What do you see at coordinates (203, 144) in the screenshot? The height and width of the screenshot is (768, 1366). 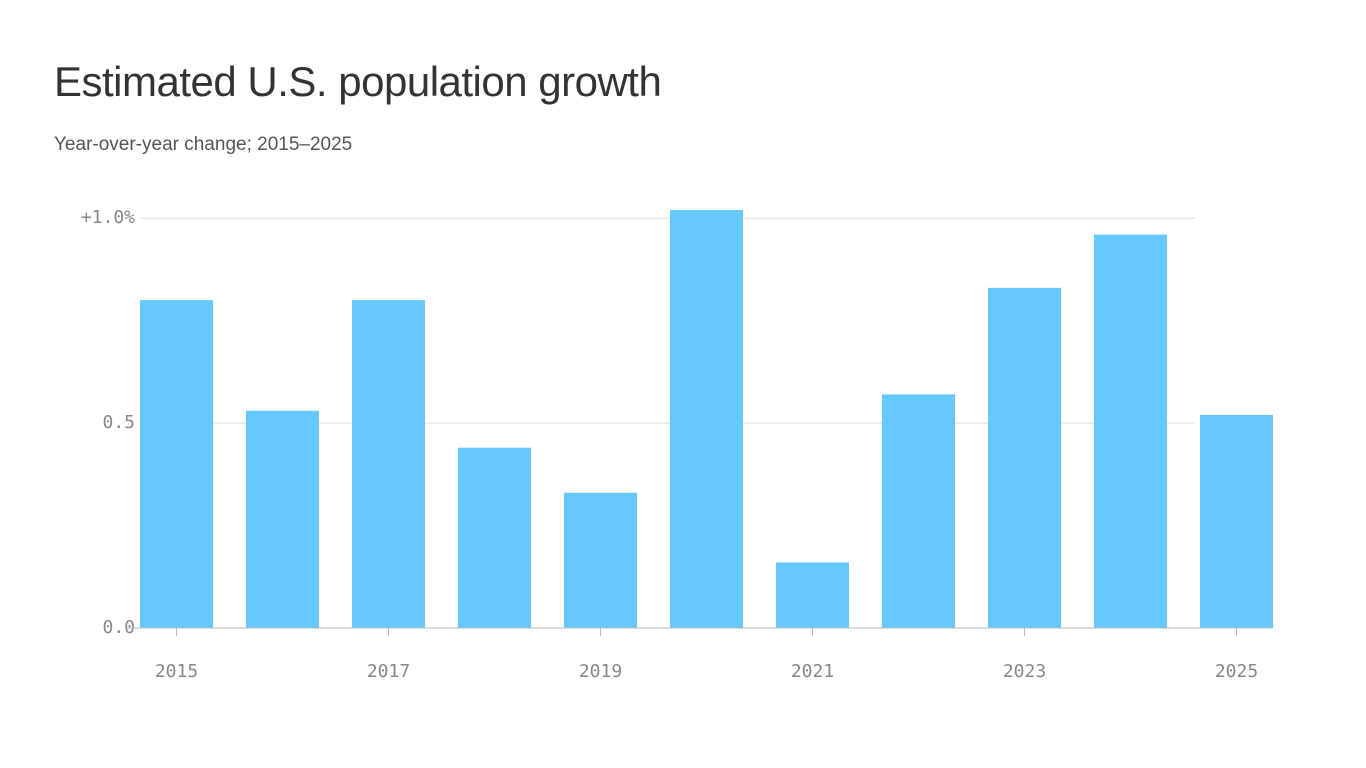 I see `chart-subtitle: Year-over-year change; 2015–2025` at bounding box center [203, 144].